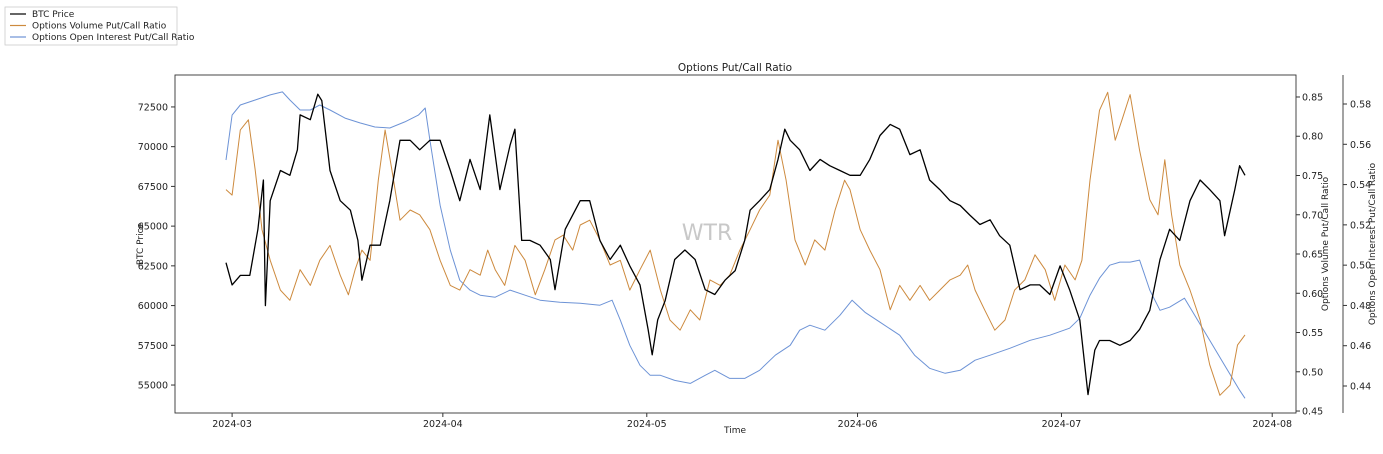  Describe the element at coordinates (1312, 333) in the screenshot. I see `volume-tick-label: 0.55` at that location.